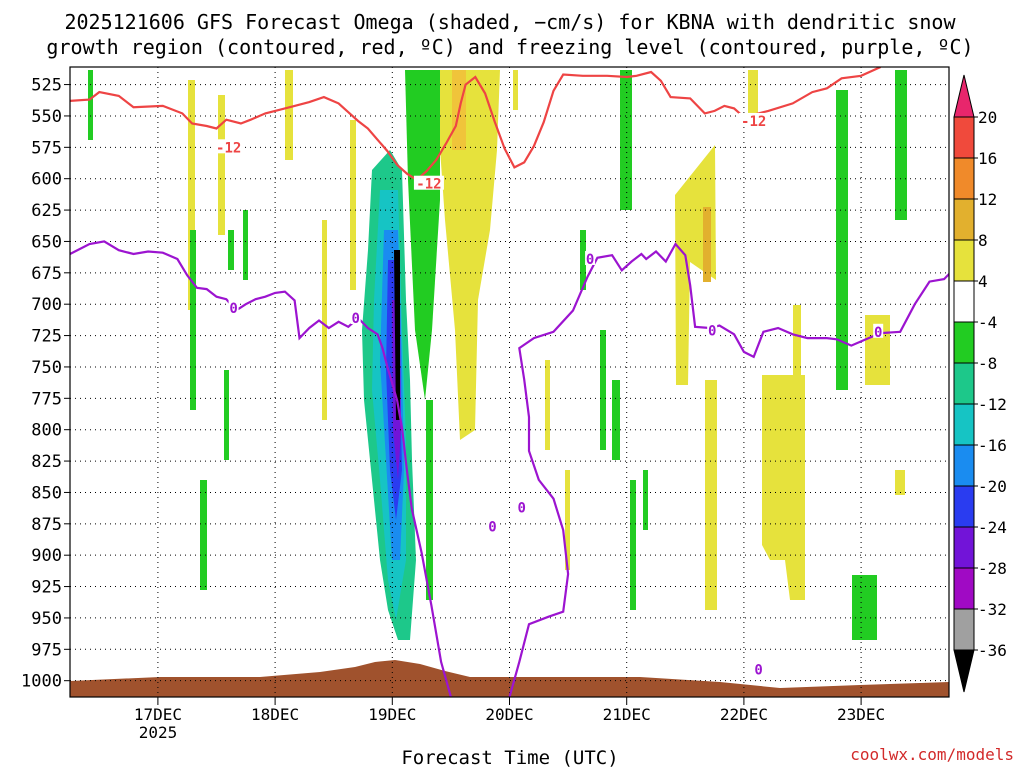 The image size is (1024, 768). I want to click on x-tick-label: 20DEC, so click(509, 714).